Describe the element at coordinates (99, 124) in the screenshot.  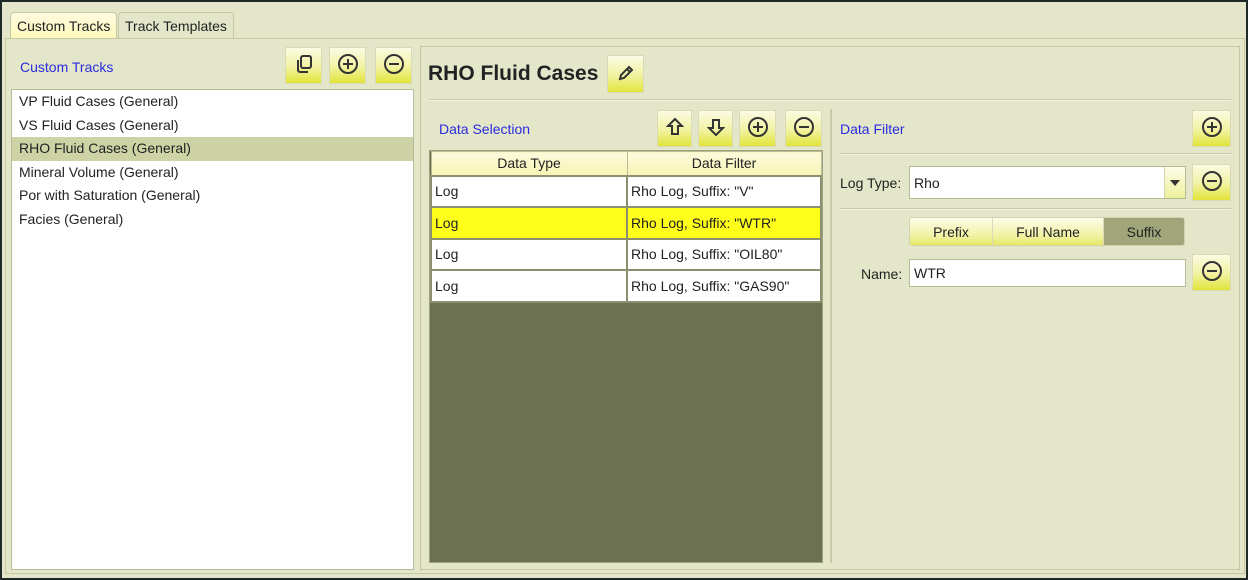
I see `list-item: VS Fluid Cases (General)` at that location.